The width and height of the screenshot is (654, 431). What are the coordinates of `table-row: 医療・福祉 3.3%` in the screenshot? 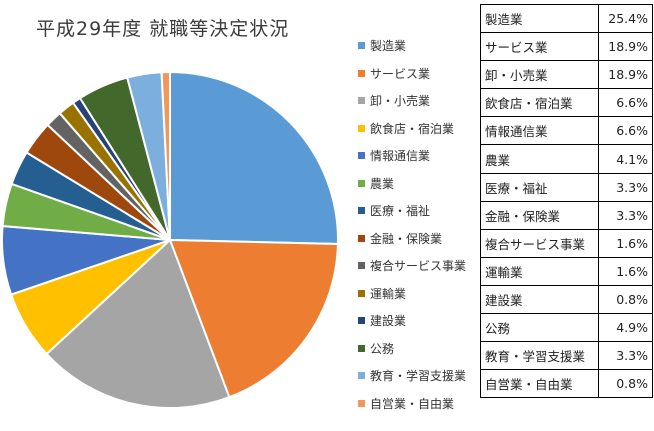 It's located at (566, 187).